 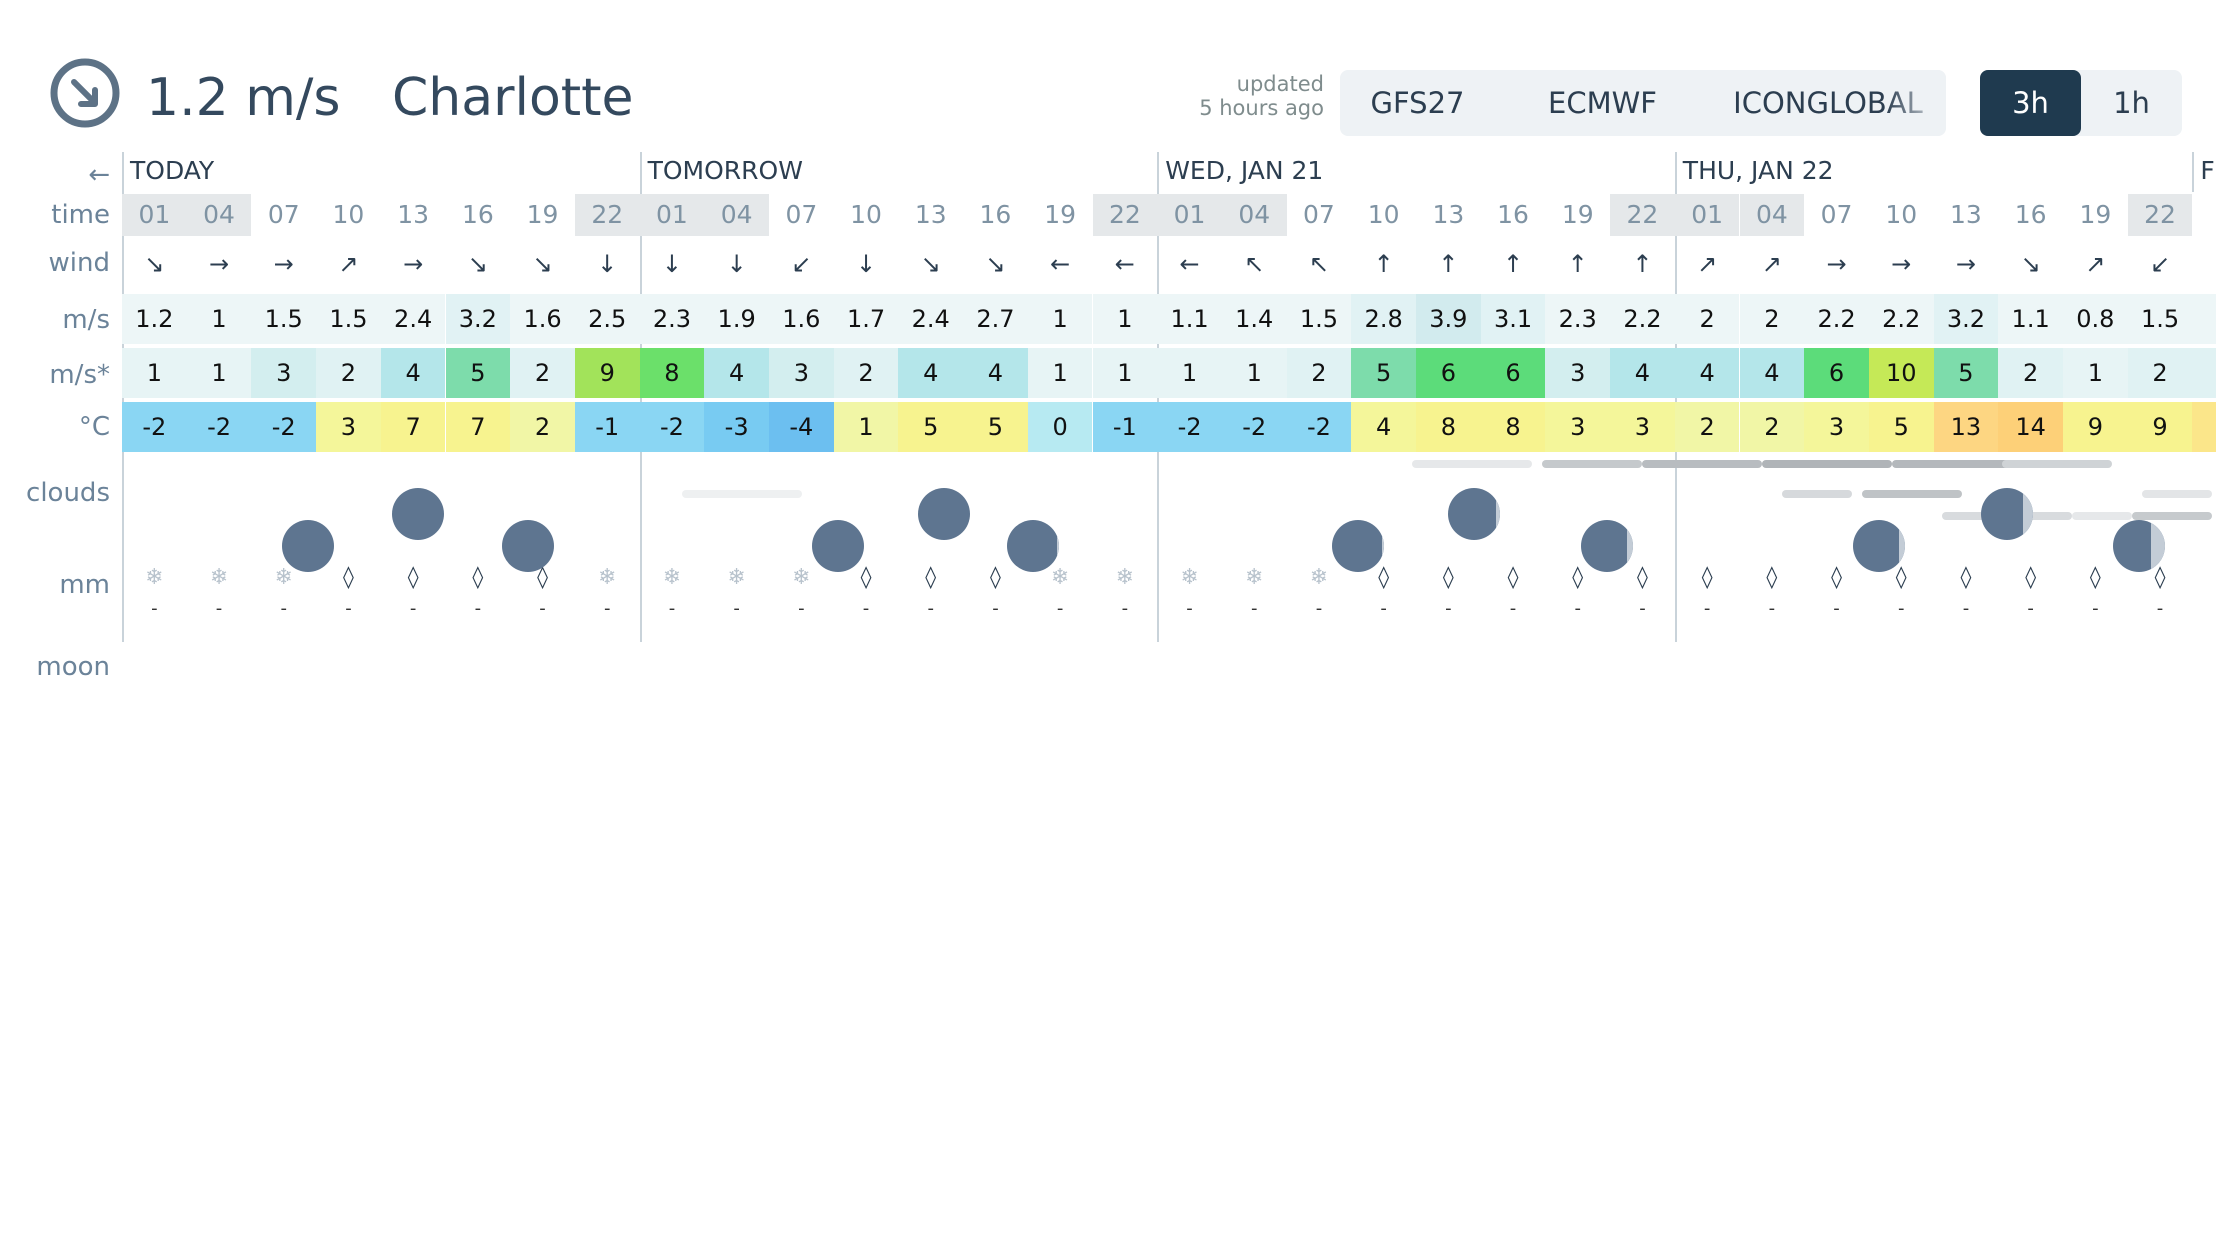 I want to click on gust-cell: 6, so click(x=1448, y=373).